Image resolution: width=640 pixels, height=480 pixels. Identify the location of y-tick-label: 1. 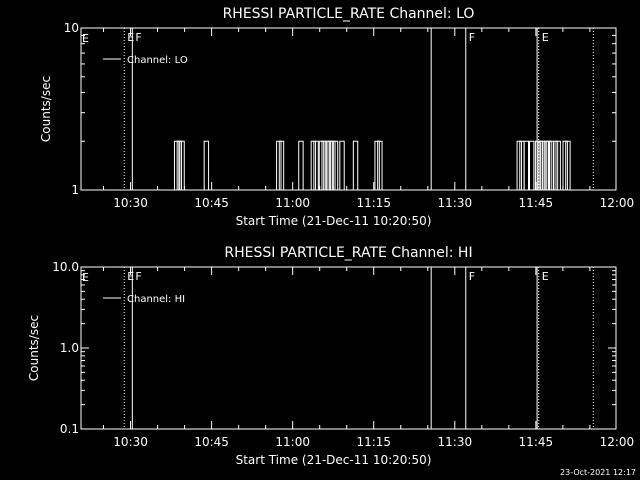
(75, 190).